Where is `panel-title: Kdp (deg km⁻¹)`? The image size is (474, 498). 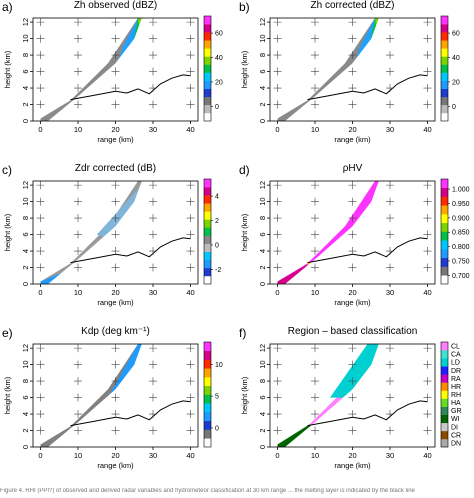 panel-title: Kdp (deg km⁻¹) is located at coordinates (115, 331).